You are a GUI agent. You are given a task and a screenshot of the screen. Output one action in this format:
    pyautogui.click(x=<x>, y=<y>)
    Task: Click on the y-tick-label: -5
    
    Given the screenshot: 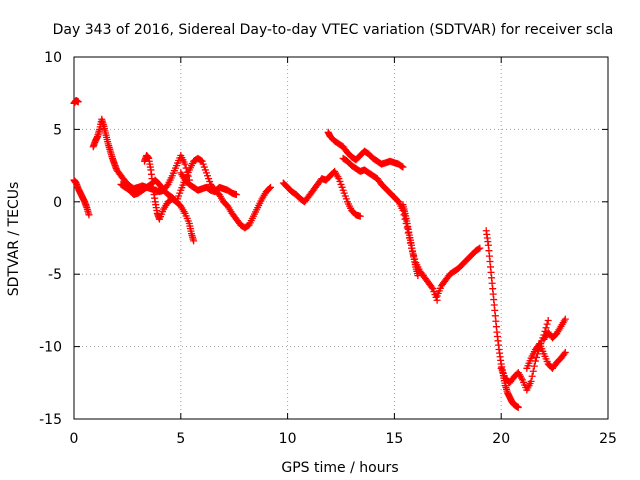 What is the action you would take?
    pyautogui.click(x=55, y=275)
    